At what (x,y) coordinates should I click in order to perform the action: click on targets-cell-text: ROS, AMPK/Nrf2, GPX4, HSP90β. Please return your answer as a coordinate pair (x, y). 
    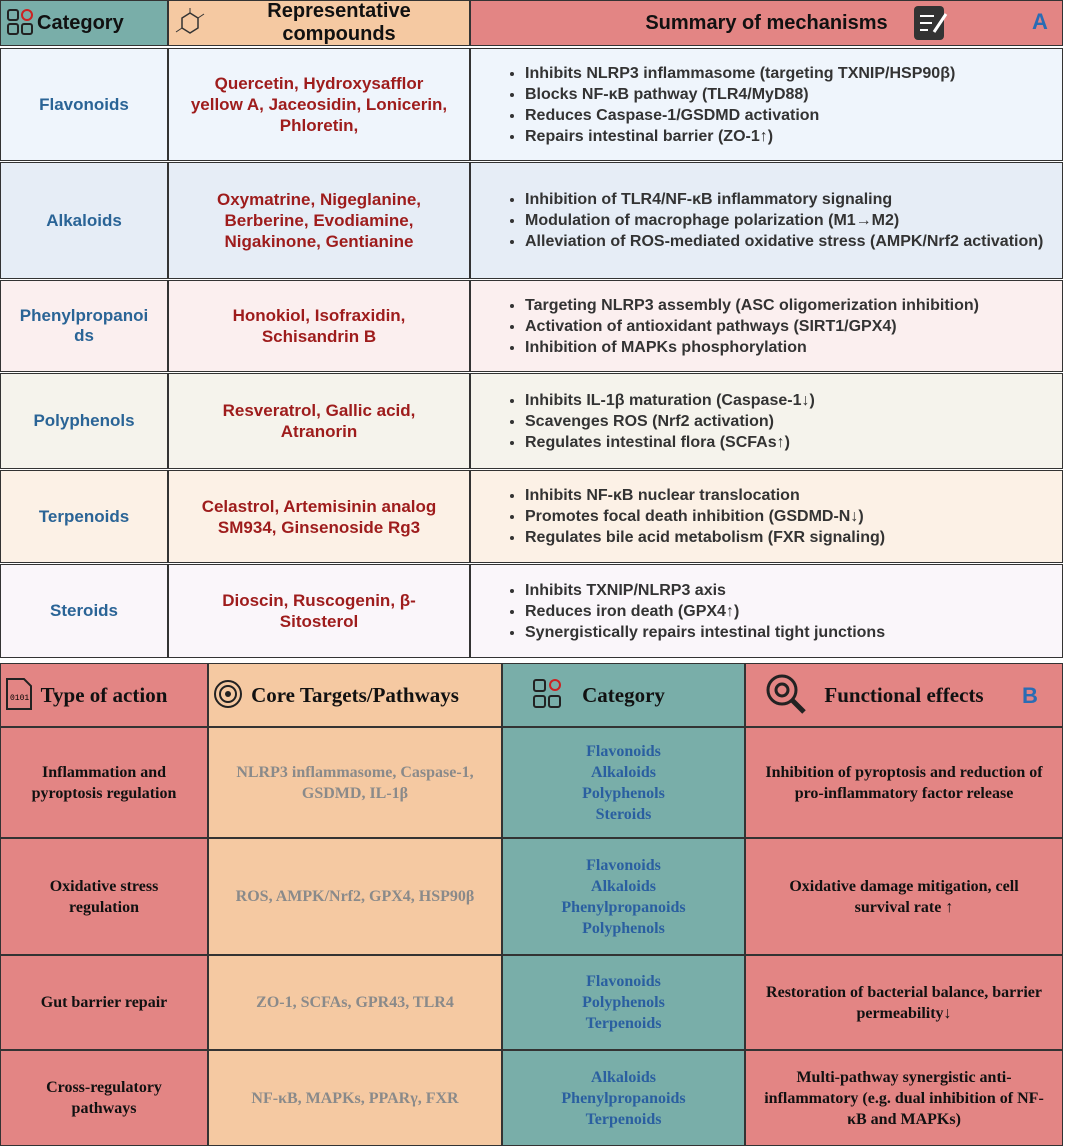
    Looking at the image, I should click on (355, 896).